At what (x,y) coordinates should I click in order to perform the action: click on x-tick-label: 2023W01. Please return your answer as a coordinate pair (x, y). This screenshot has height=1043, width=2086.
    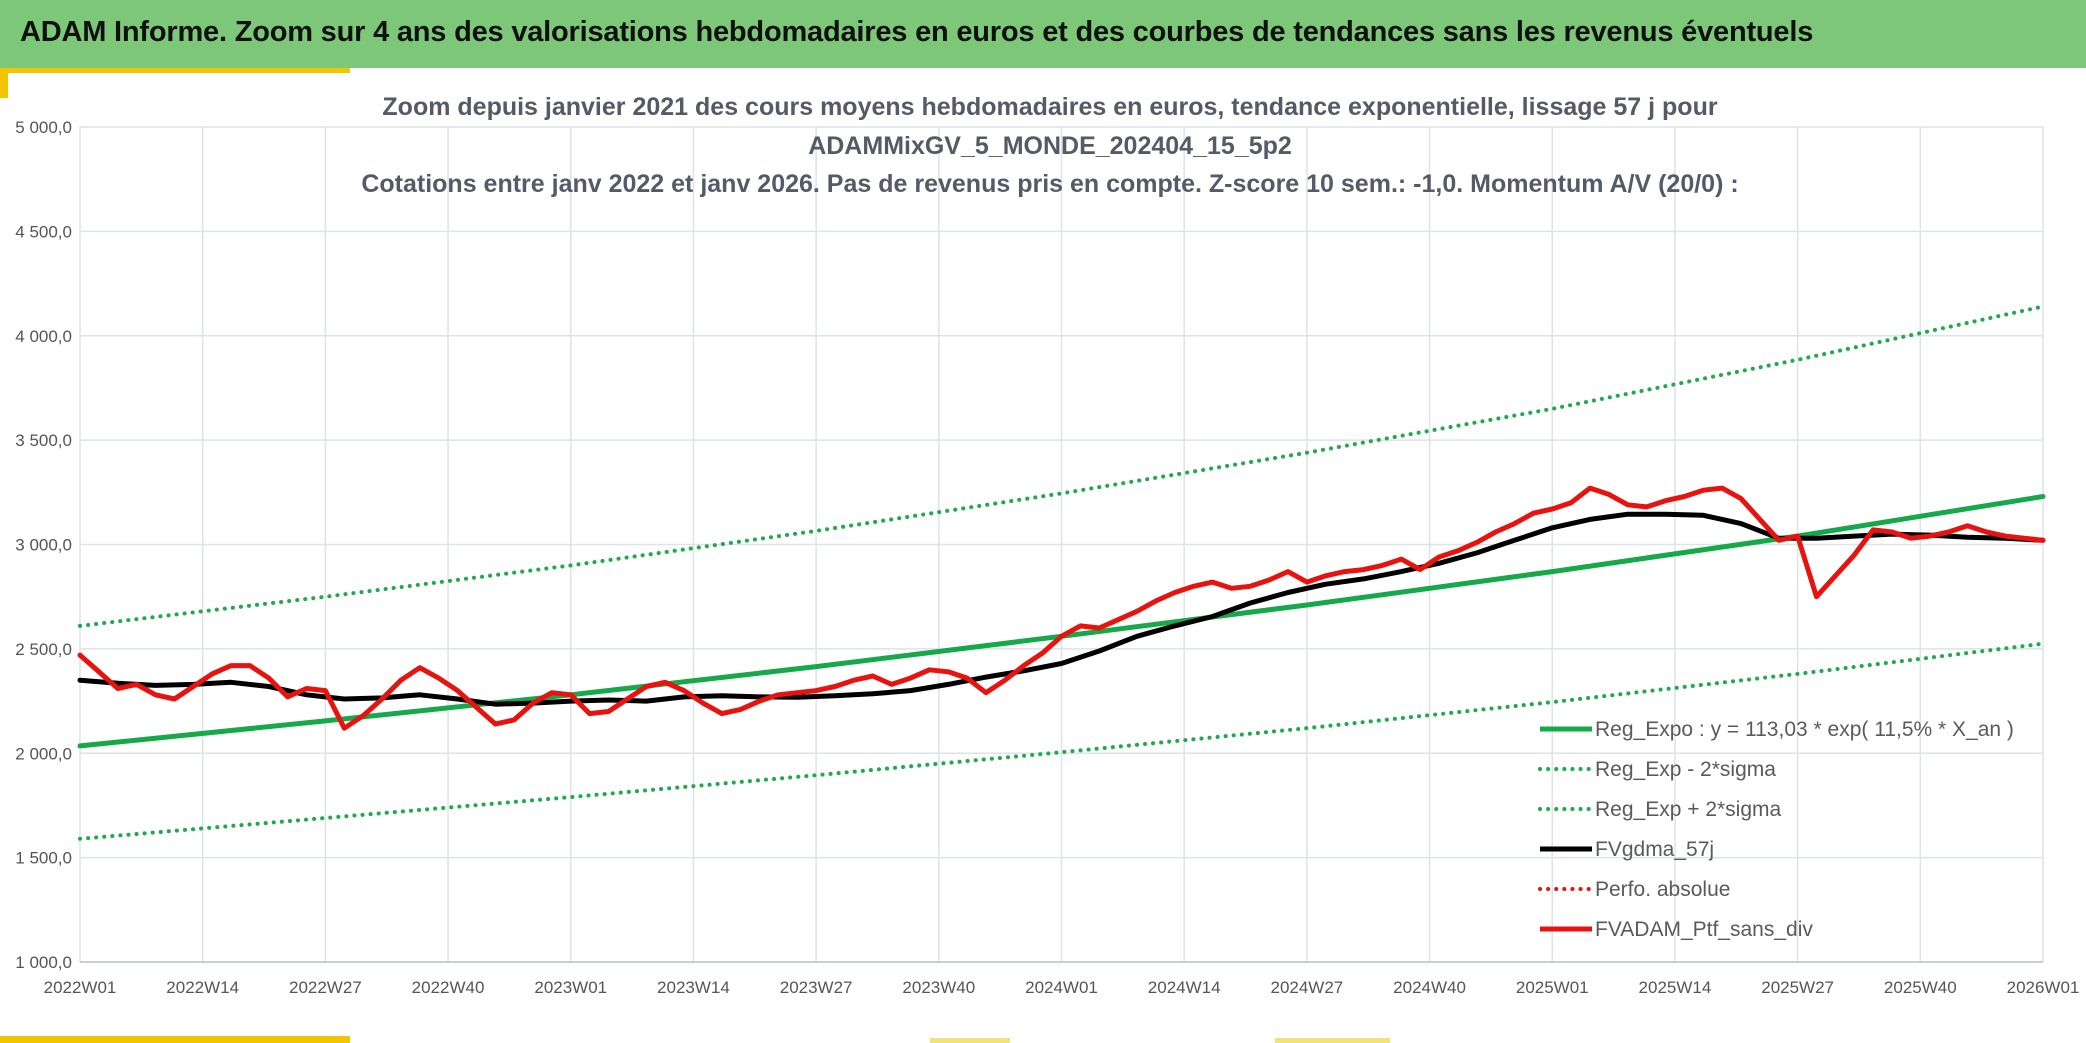
    Looking at the image, I should click on (570, 987).